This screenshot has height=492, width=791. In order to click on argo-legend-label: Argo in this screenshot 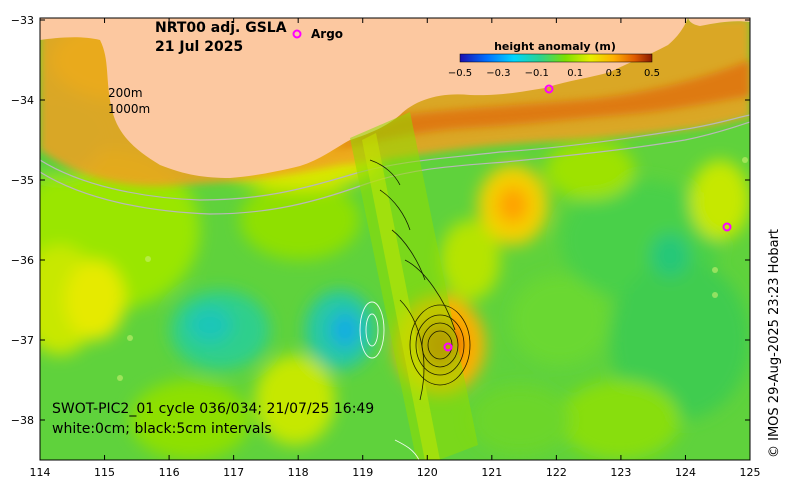, I will do `click(327, 34)`.